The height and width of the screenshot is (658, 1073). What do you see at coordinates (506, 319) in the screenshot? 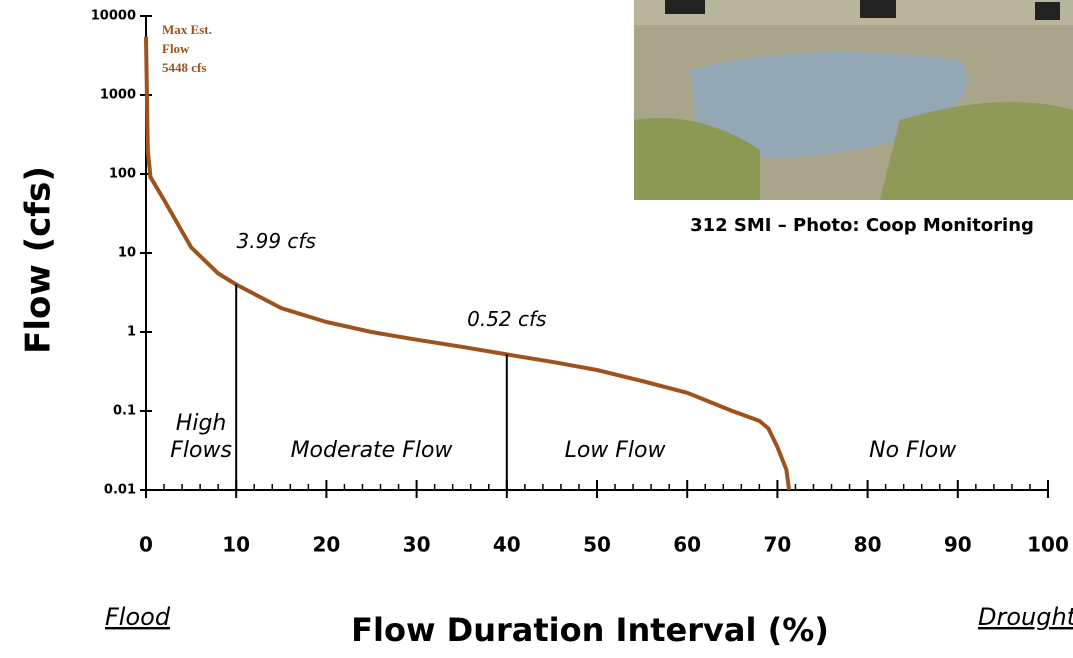
I see `reference-label: 0.52 cfs` at bounding box center [506, 319].